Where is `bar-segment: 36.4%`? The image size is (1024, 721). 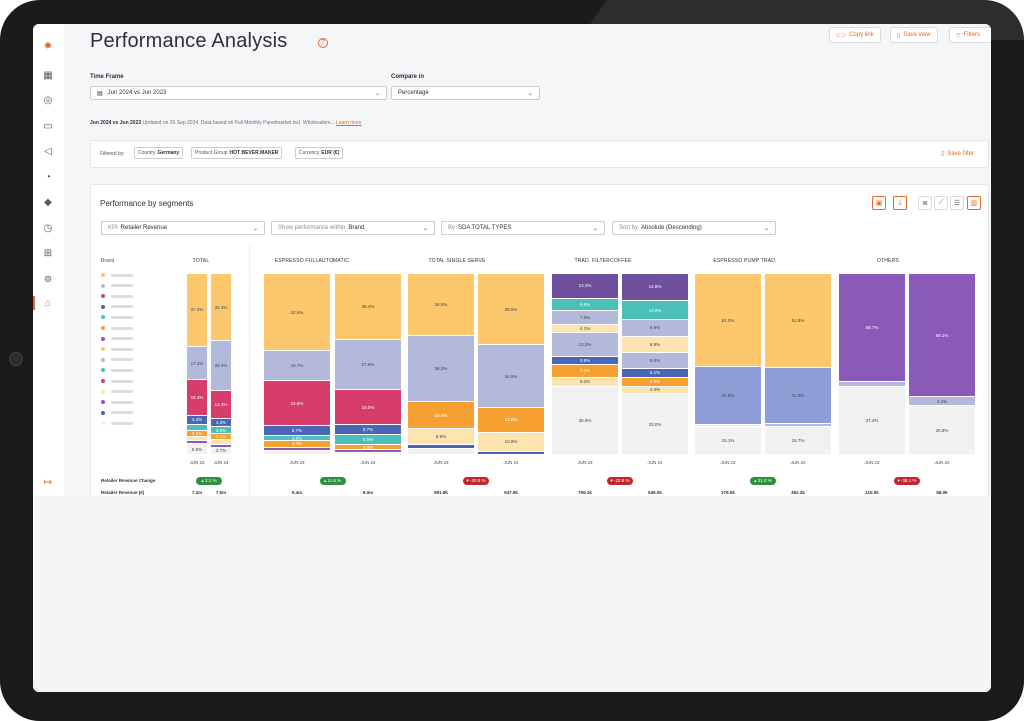 bar-segment: 36.4% is located at coordinates (368, 307).